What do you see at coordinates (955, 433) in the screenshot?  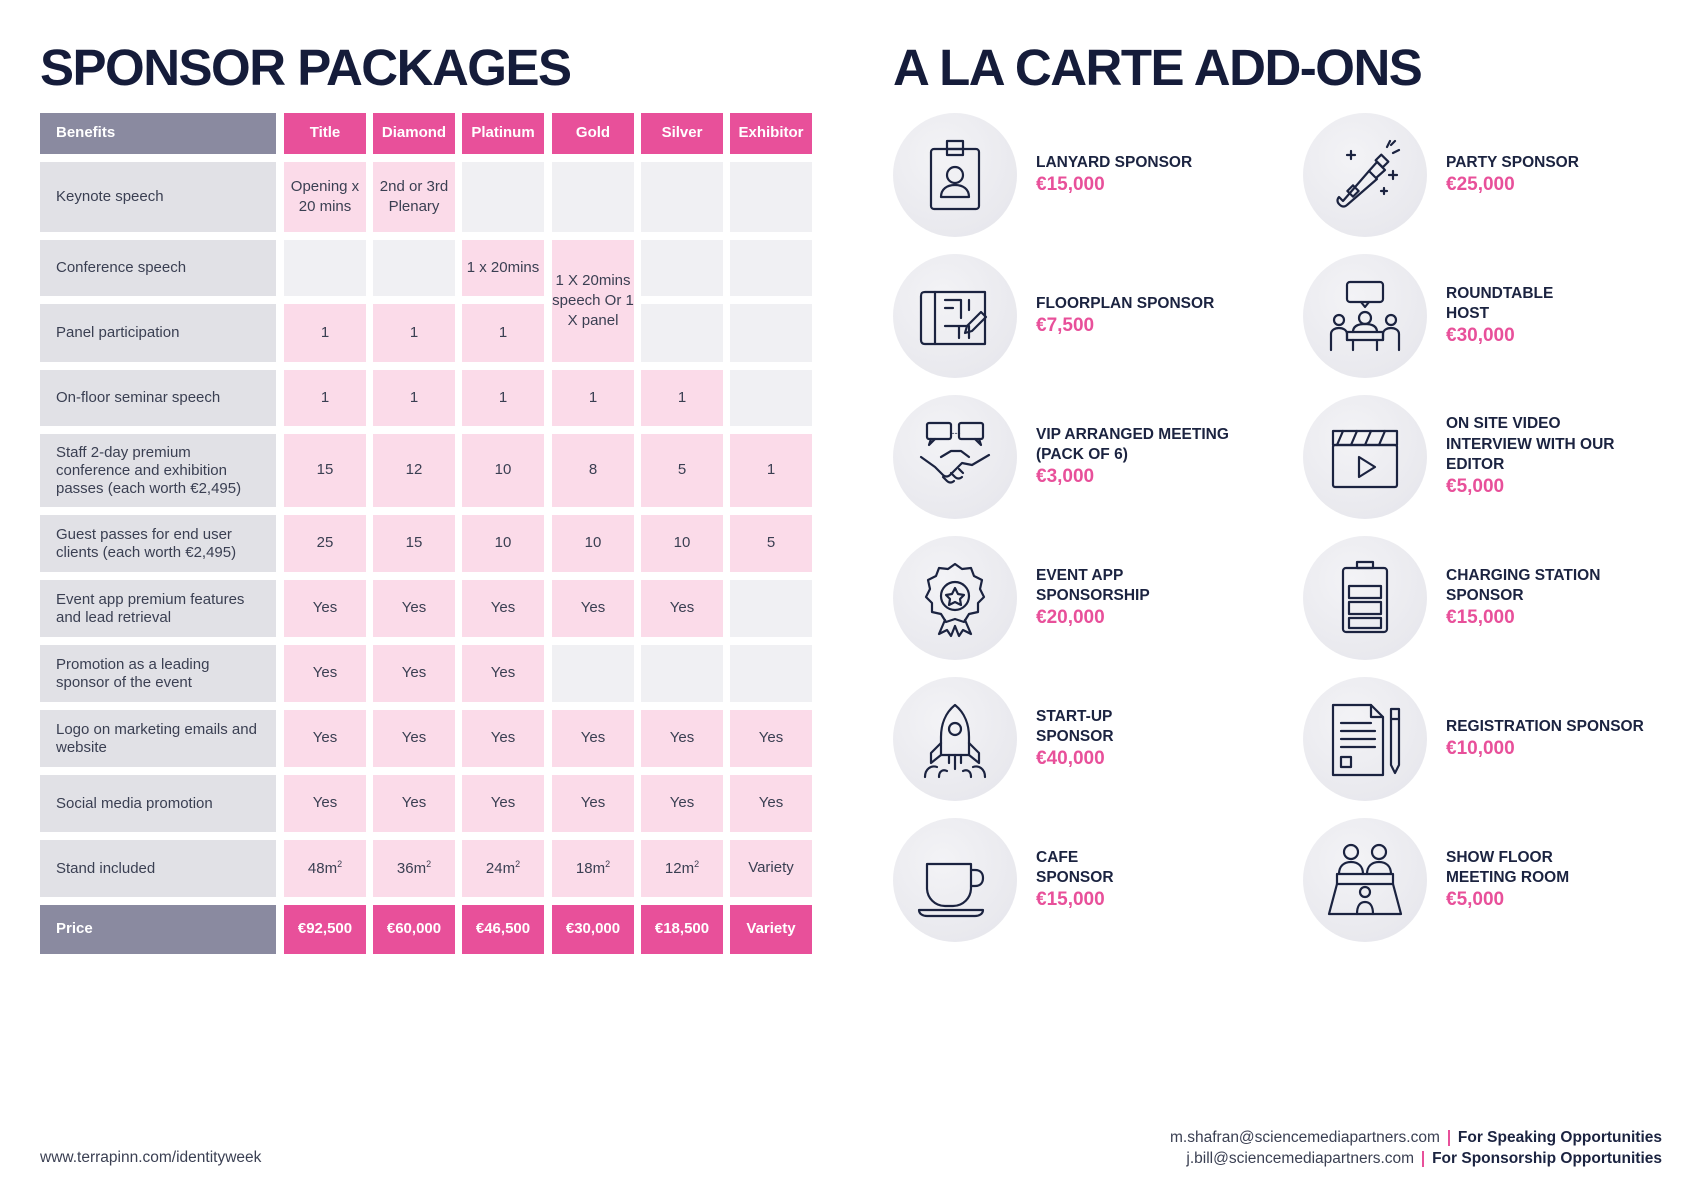 I see `svg-text: i---` at bounding box center [955, 433].